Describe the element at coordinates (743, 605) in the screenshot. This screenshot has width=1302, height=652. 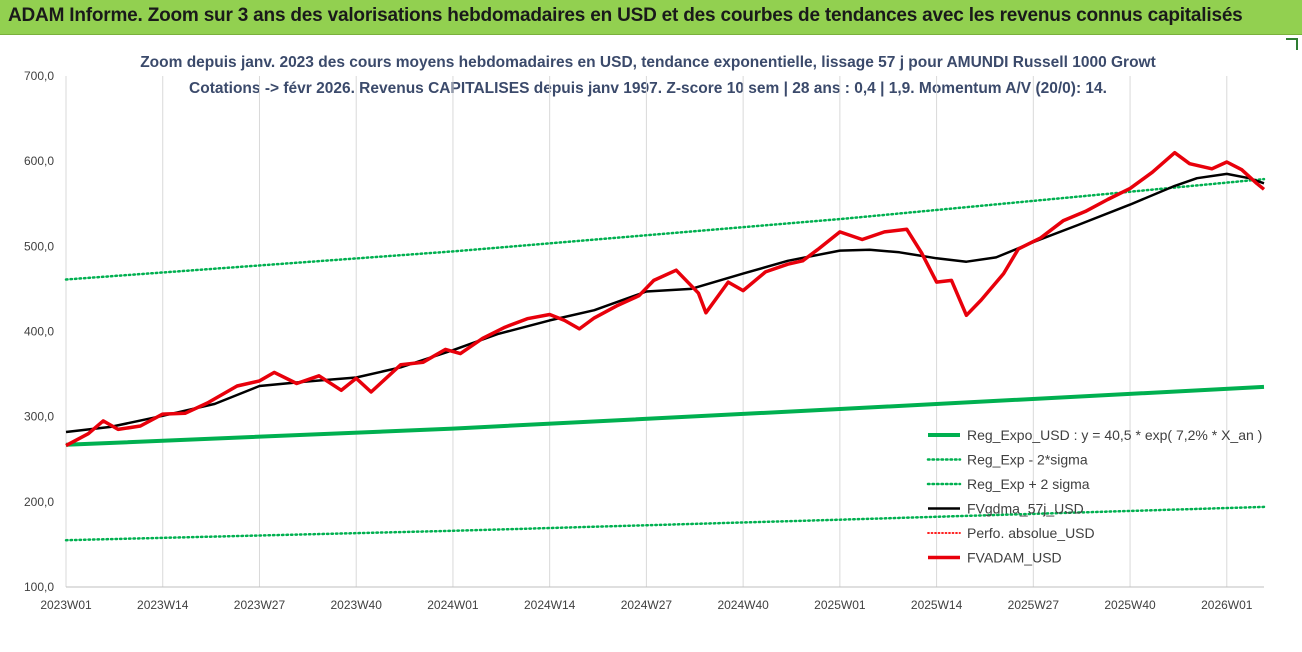
I see `x-tick-label: 2024W40` at that location.